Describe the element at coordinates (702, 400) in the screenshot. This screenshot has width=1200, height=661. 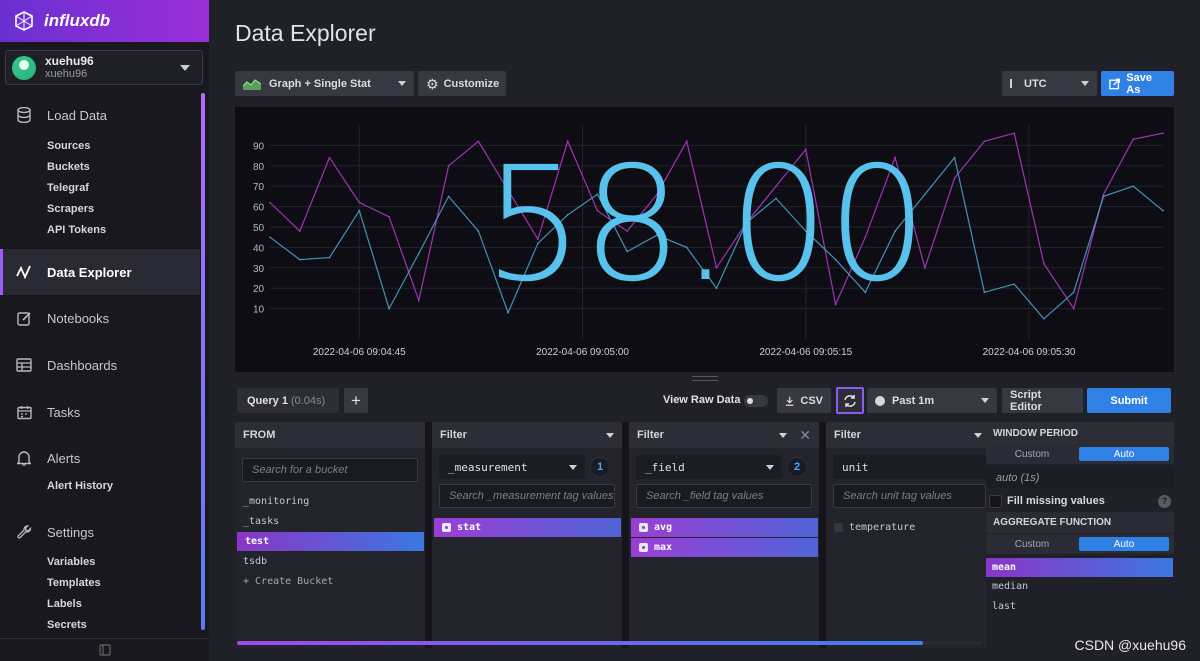
I see `view-raw-data-label: View Raw Data` at that location.